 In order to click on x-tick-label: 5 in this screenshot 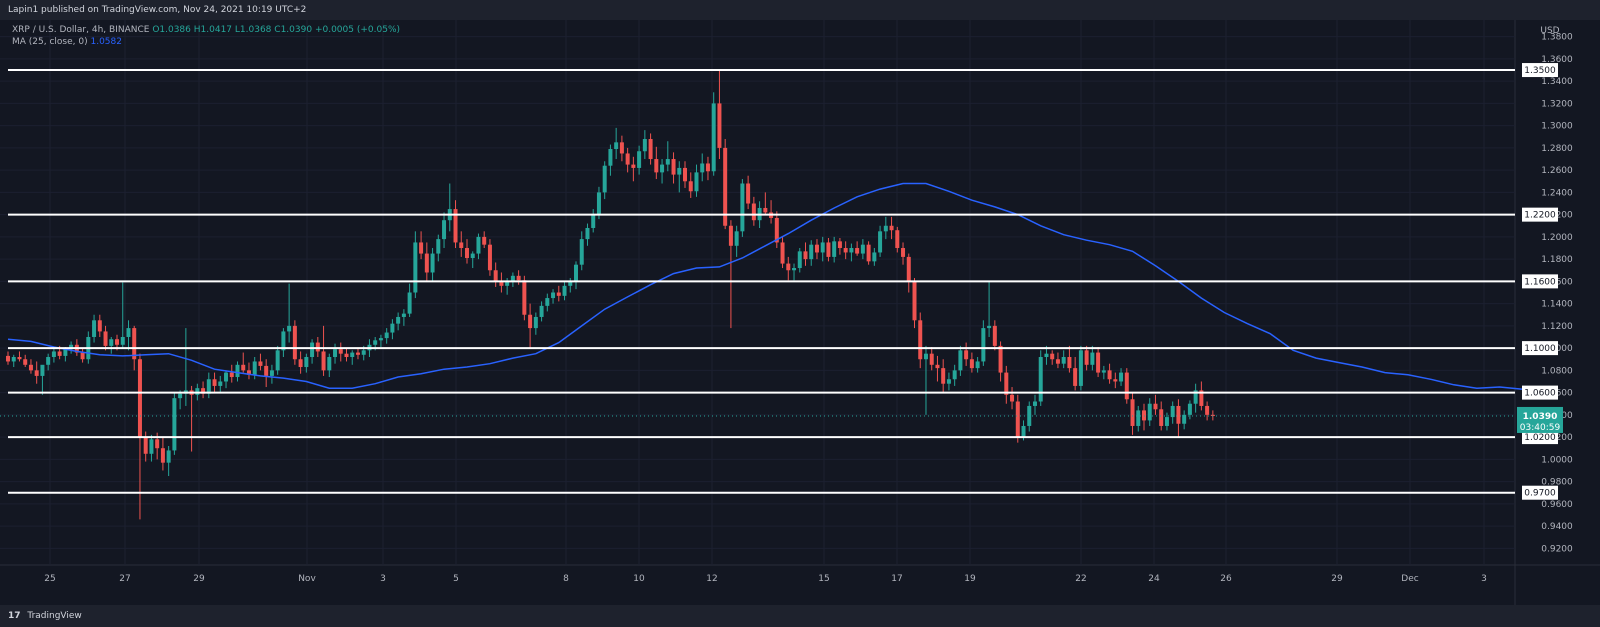, I will do `click(456, 579)`.